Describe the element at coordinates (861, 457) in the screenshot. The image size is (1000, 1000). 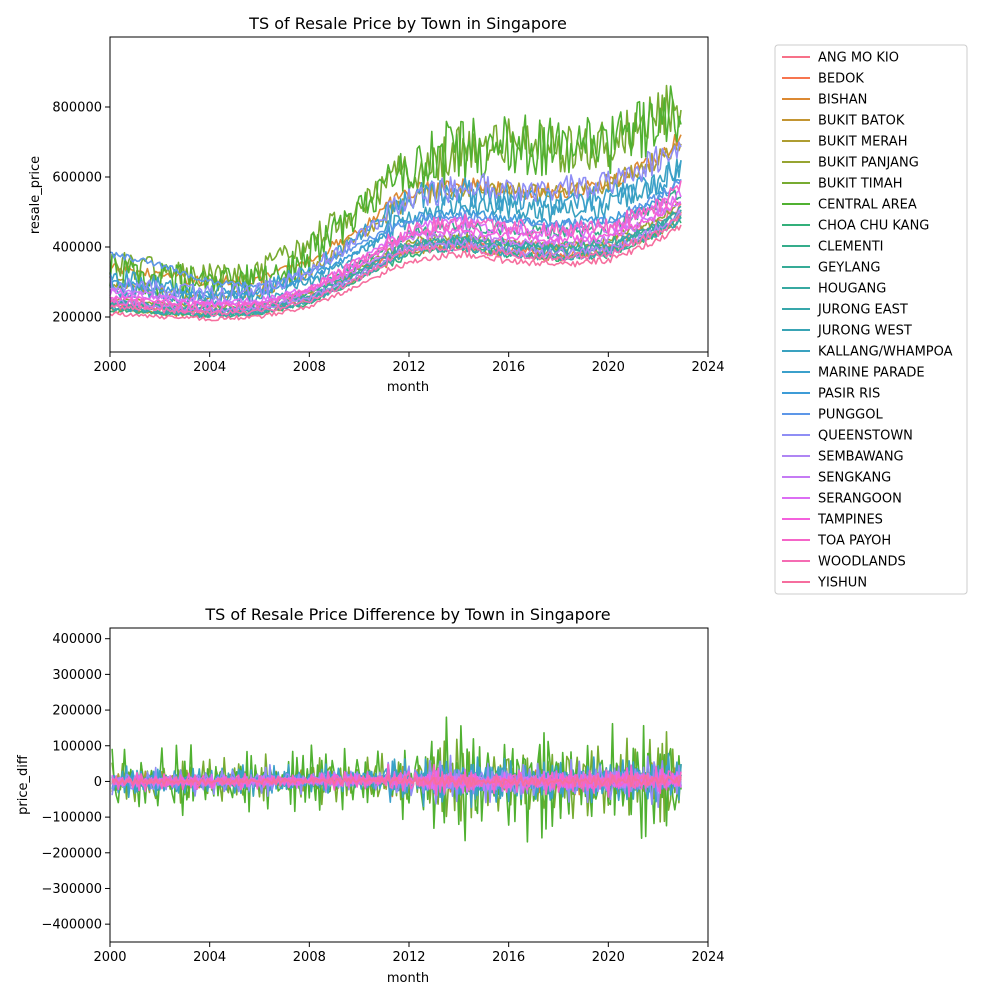
I see `legend-entry: SEMBAWANG` at that location.